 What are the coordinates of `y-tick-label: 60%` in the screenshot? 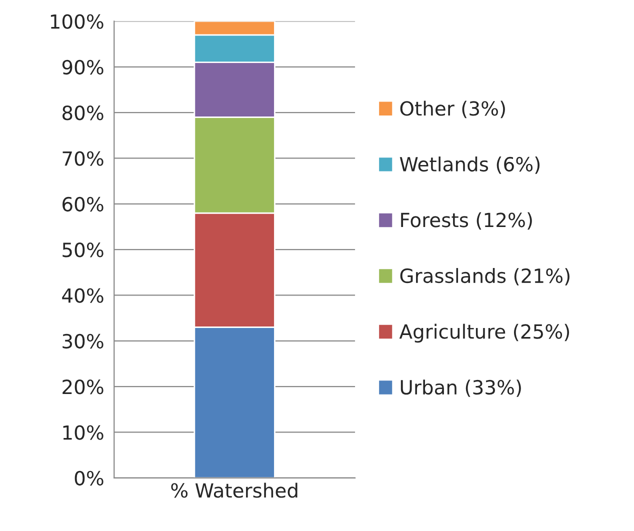 It's located at (83, 204).